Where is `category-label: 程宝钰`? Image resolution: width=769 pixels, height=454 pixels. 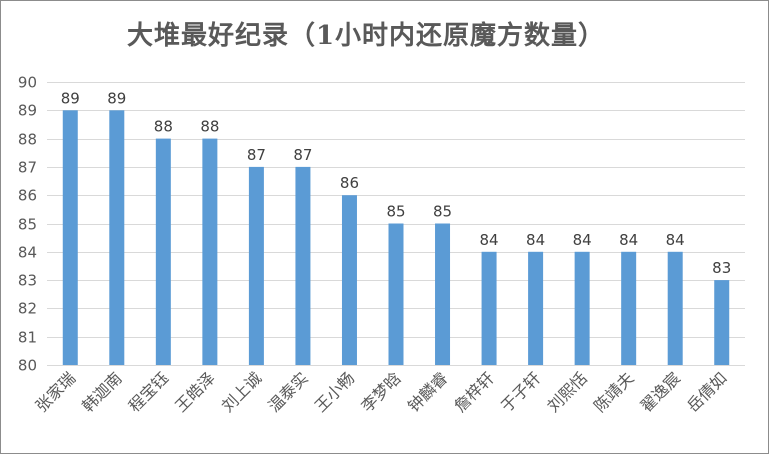
category-label: 程宝钰 is located at coordinates (148, 391).